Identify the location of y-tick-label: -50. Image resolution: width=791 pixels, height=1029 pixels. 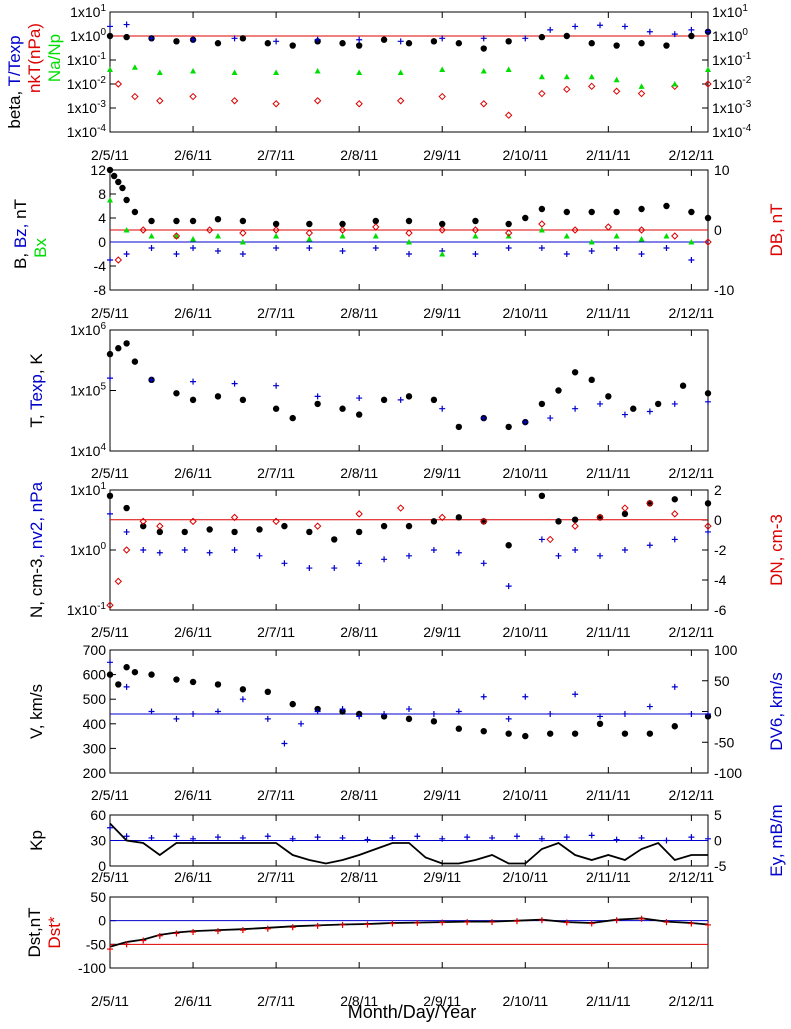
(96, 944).